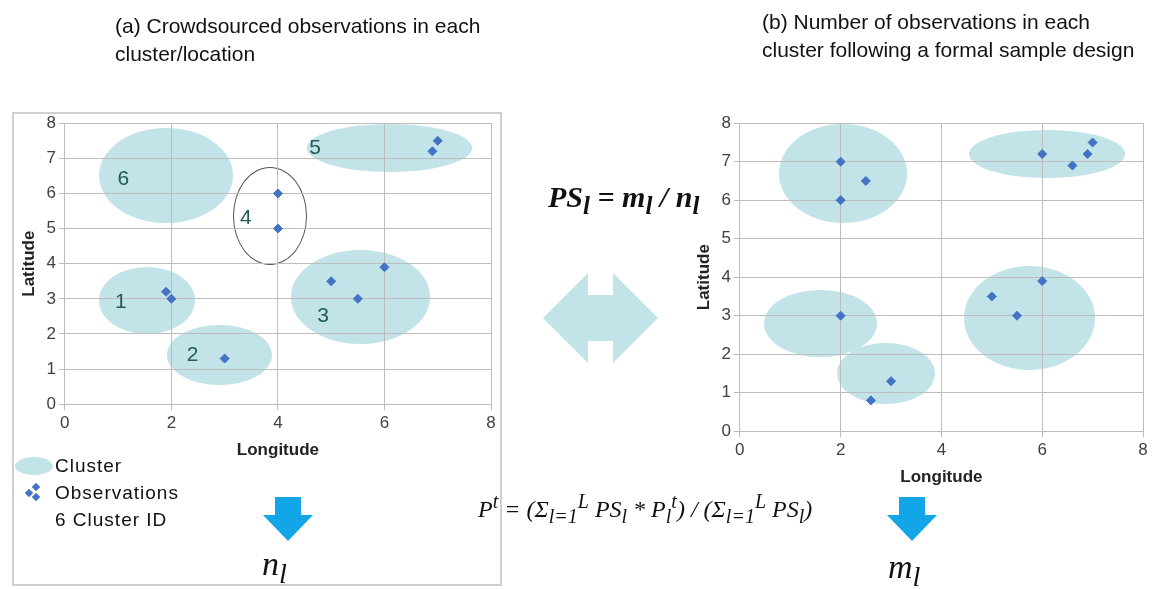 The height and width of the screenshot is (589, 1157). What do you see at coordinates (323, 315) in the screenshot?
I see `annotation: 3` at bounding box center [323, 315].